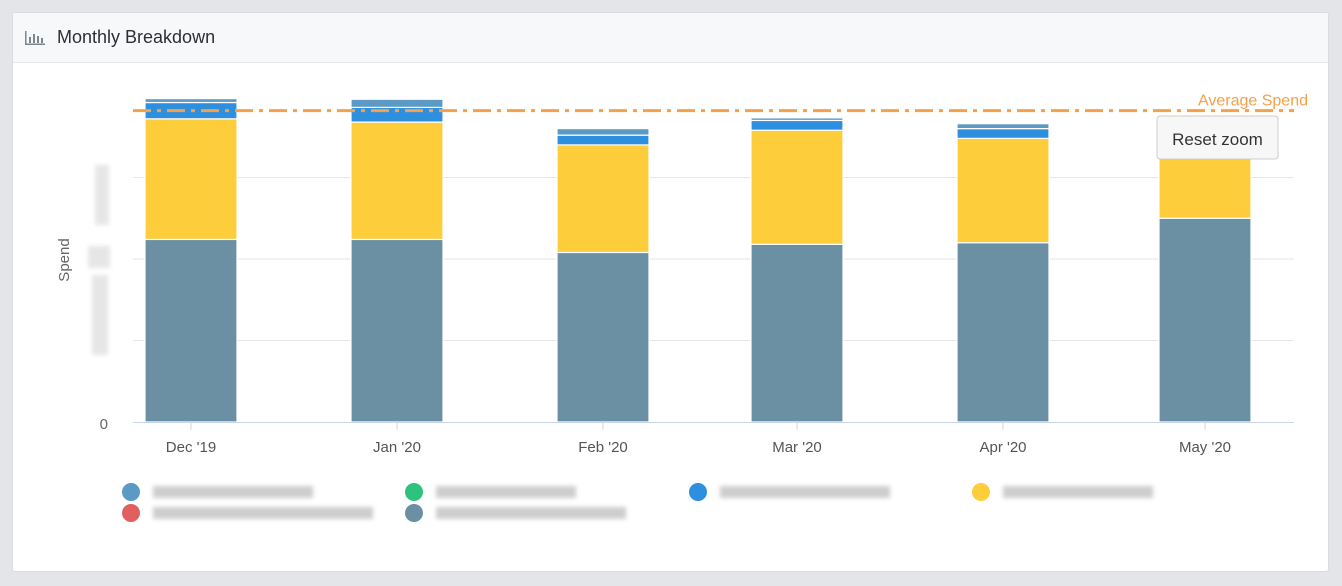 The width and height of the screenshot is (1342, 586). What do you see at coordinates (36, 38) in the screenshot?
I see `bar-chart-icon` at bounding box center [36, 38].